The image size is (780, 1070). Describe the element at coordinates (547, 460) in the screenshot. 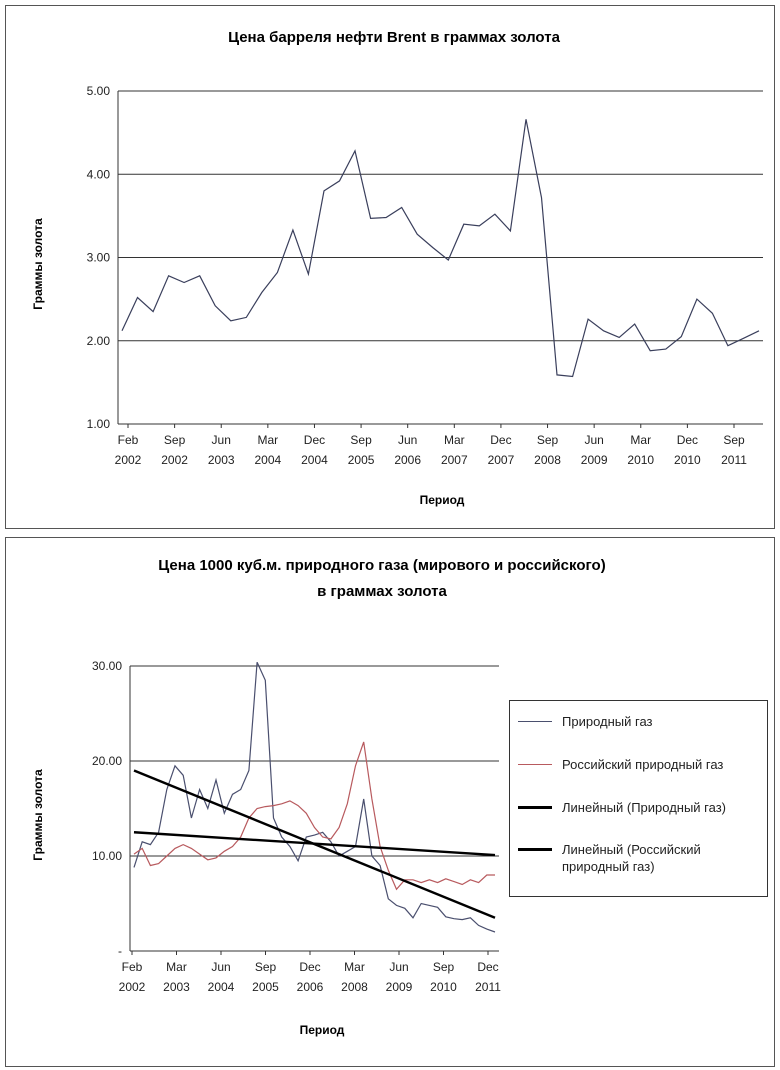

I see `oil-x-tick-year: 2008` at that location.